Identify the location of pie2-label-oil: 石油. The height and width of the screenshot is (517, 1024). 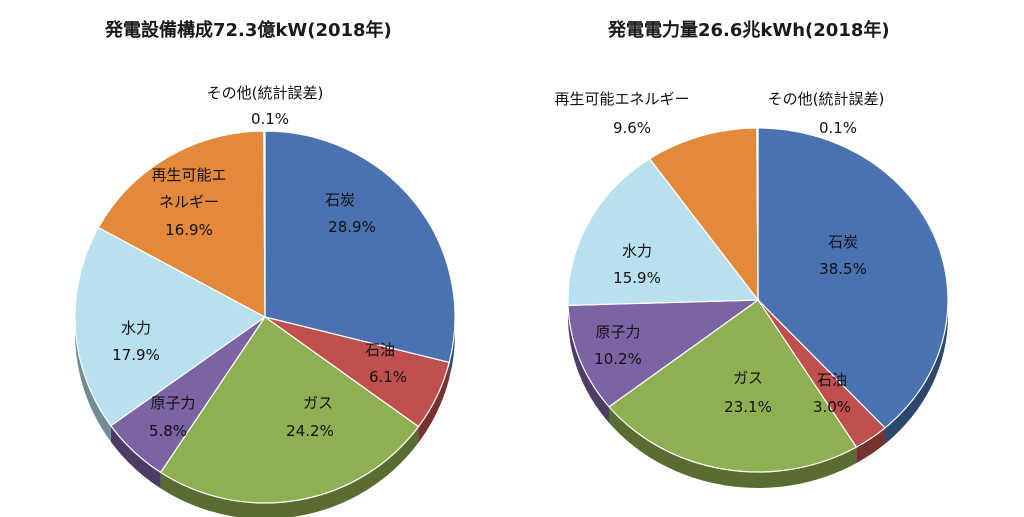
(832, 380).